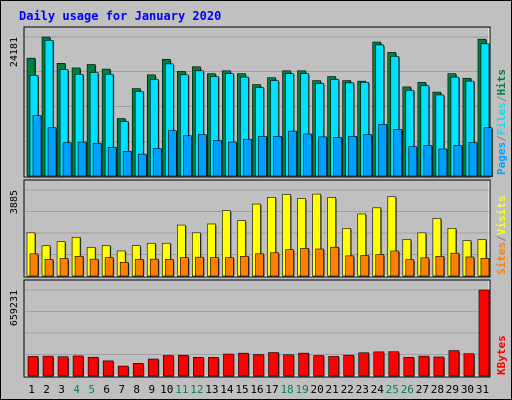  I want to click on x-tick-label-day-27: 27, so click(422, 389).